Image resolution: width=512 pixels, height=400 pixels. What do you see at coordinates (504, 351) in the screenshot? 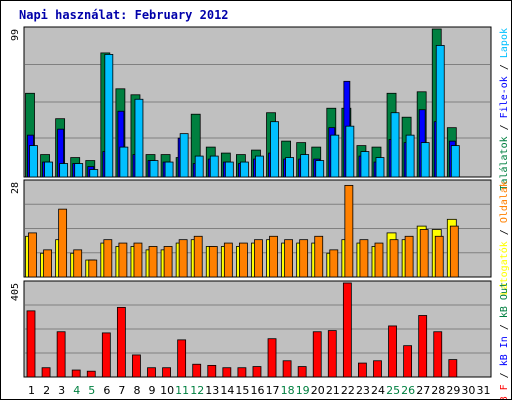
I see `legend-item-kbytes-2: kB In` at bounding box center [504, 351].